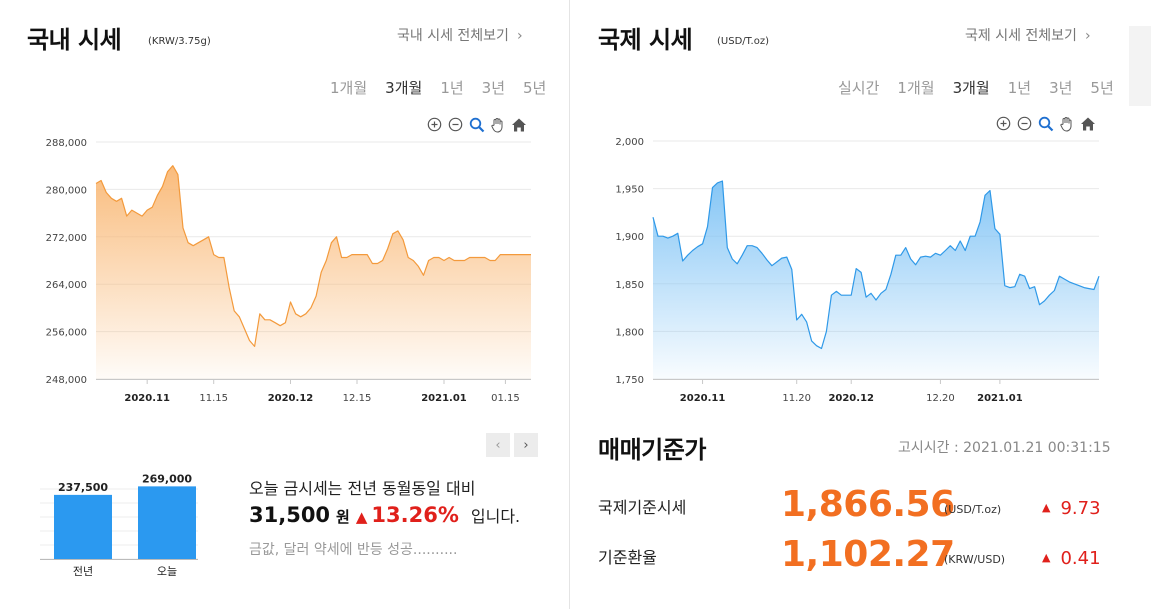  I want to click on rate-change: ▲ 9.73, so click(1071, 508).